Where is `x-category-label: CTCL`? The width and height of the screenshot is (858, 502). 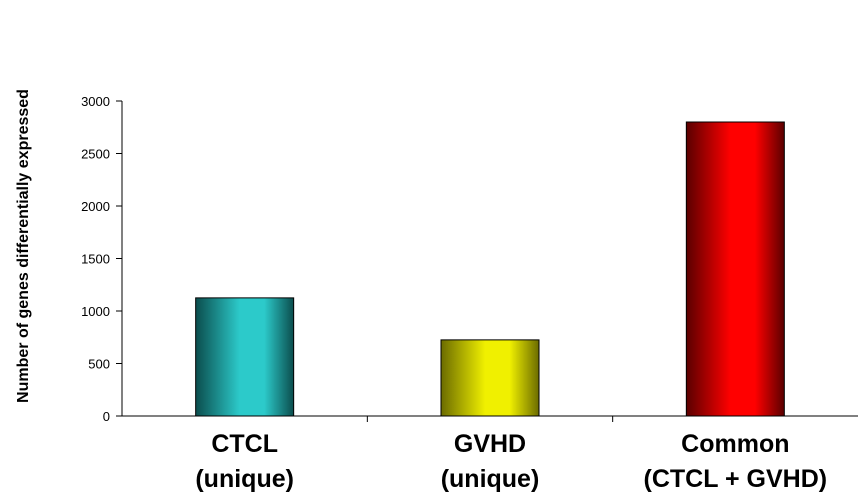
x-category-label: CTCL is located at coordinates (244, 444).